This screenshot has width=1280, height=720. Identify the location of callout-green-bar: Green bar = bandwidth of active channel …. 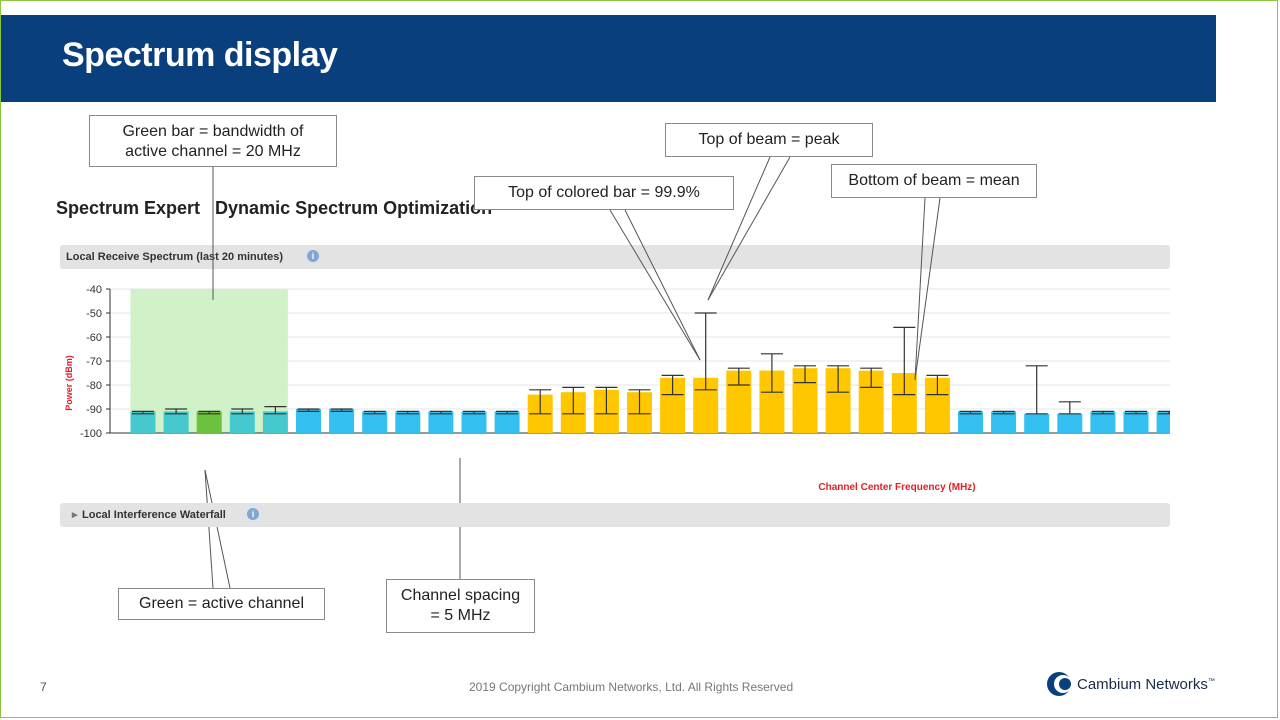
(213, 141).